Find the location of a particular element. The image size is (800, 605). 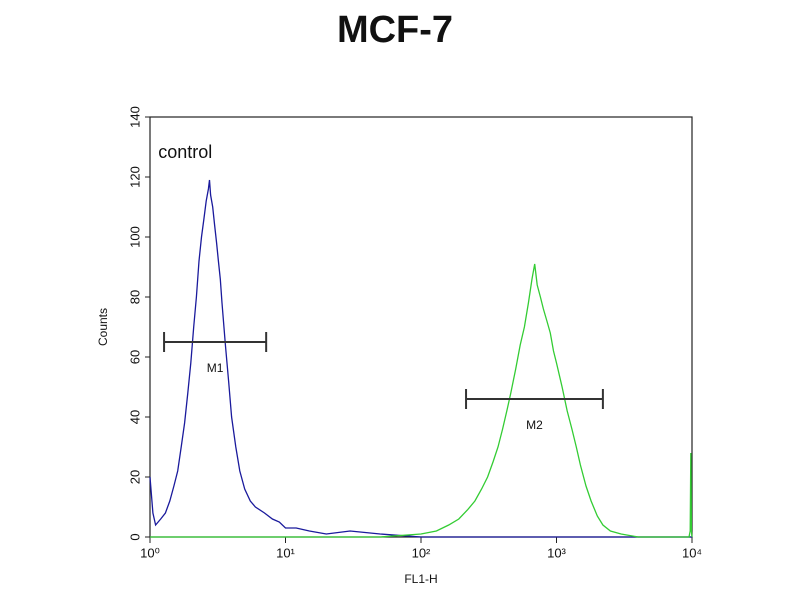

x-axis-label: FL1-H is located at coordinates (420, 579).